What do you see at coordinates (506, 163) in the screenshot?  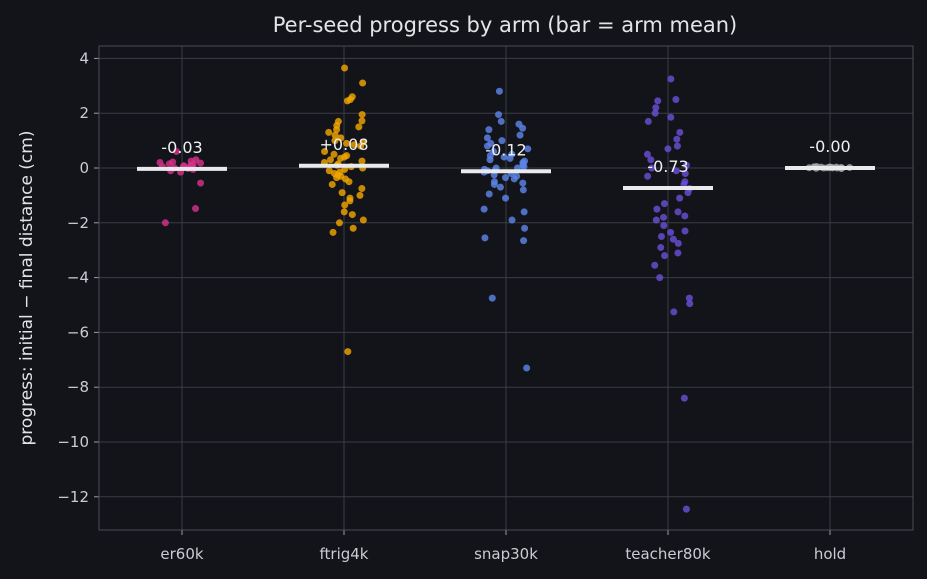 I see `mean-bars: -0.03 +0.08 -0.12 -0.73 -0.00` at bounding box center [506, 163].